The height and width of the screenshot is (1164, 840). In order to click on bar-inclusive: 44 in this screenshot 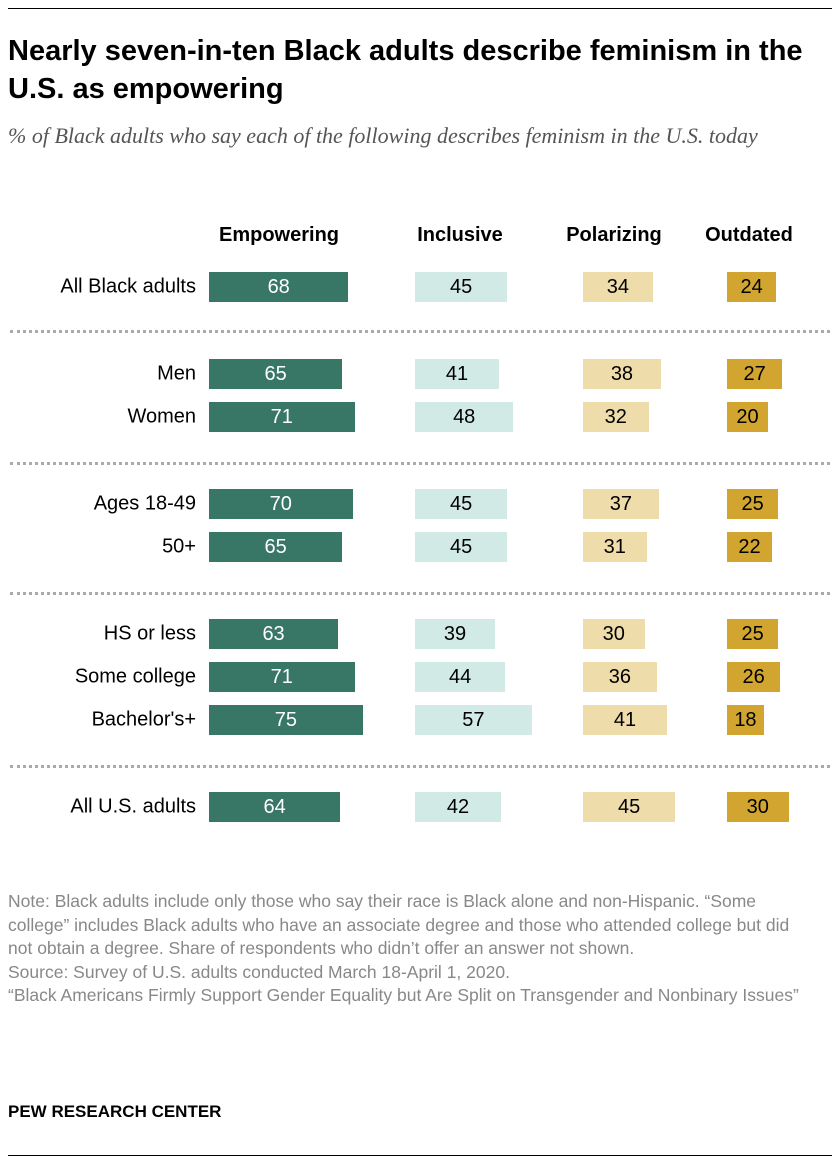, I will do `click(460, 677)`.